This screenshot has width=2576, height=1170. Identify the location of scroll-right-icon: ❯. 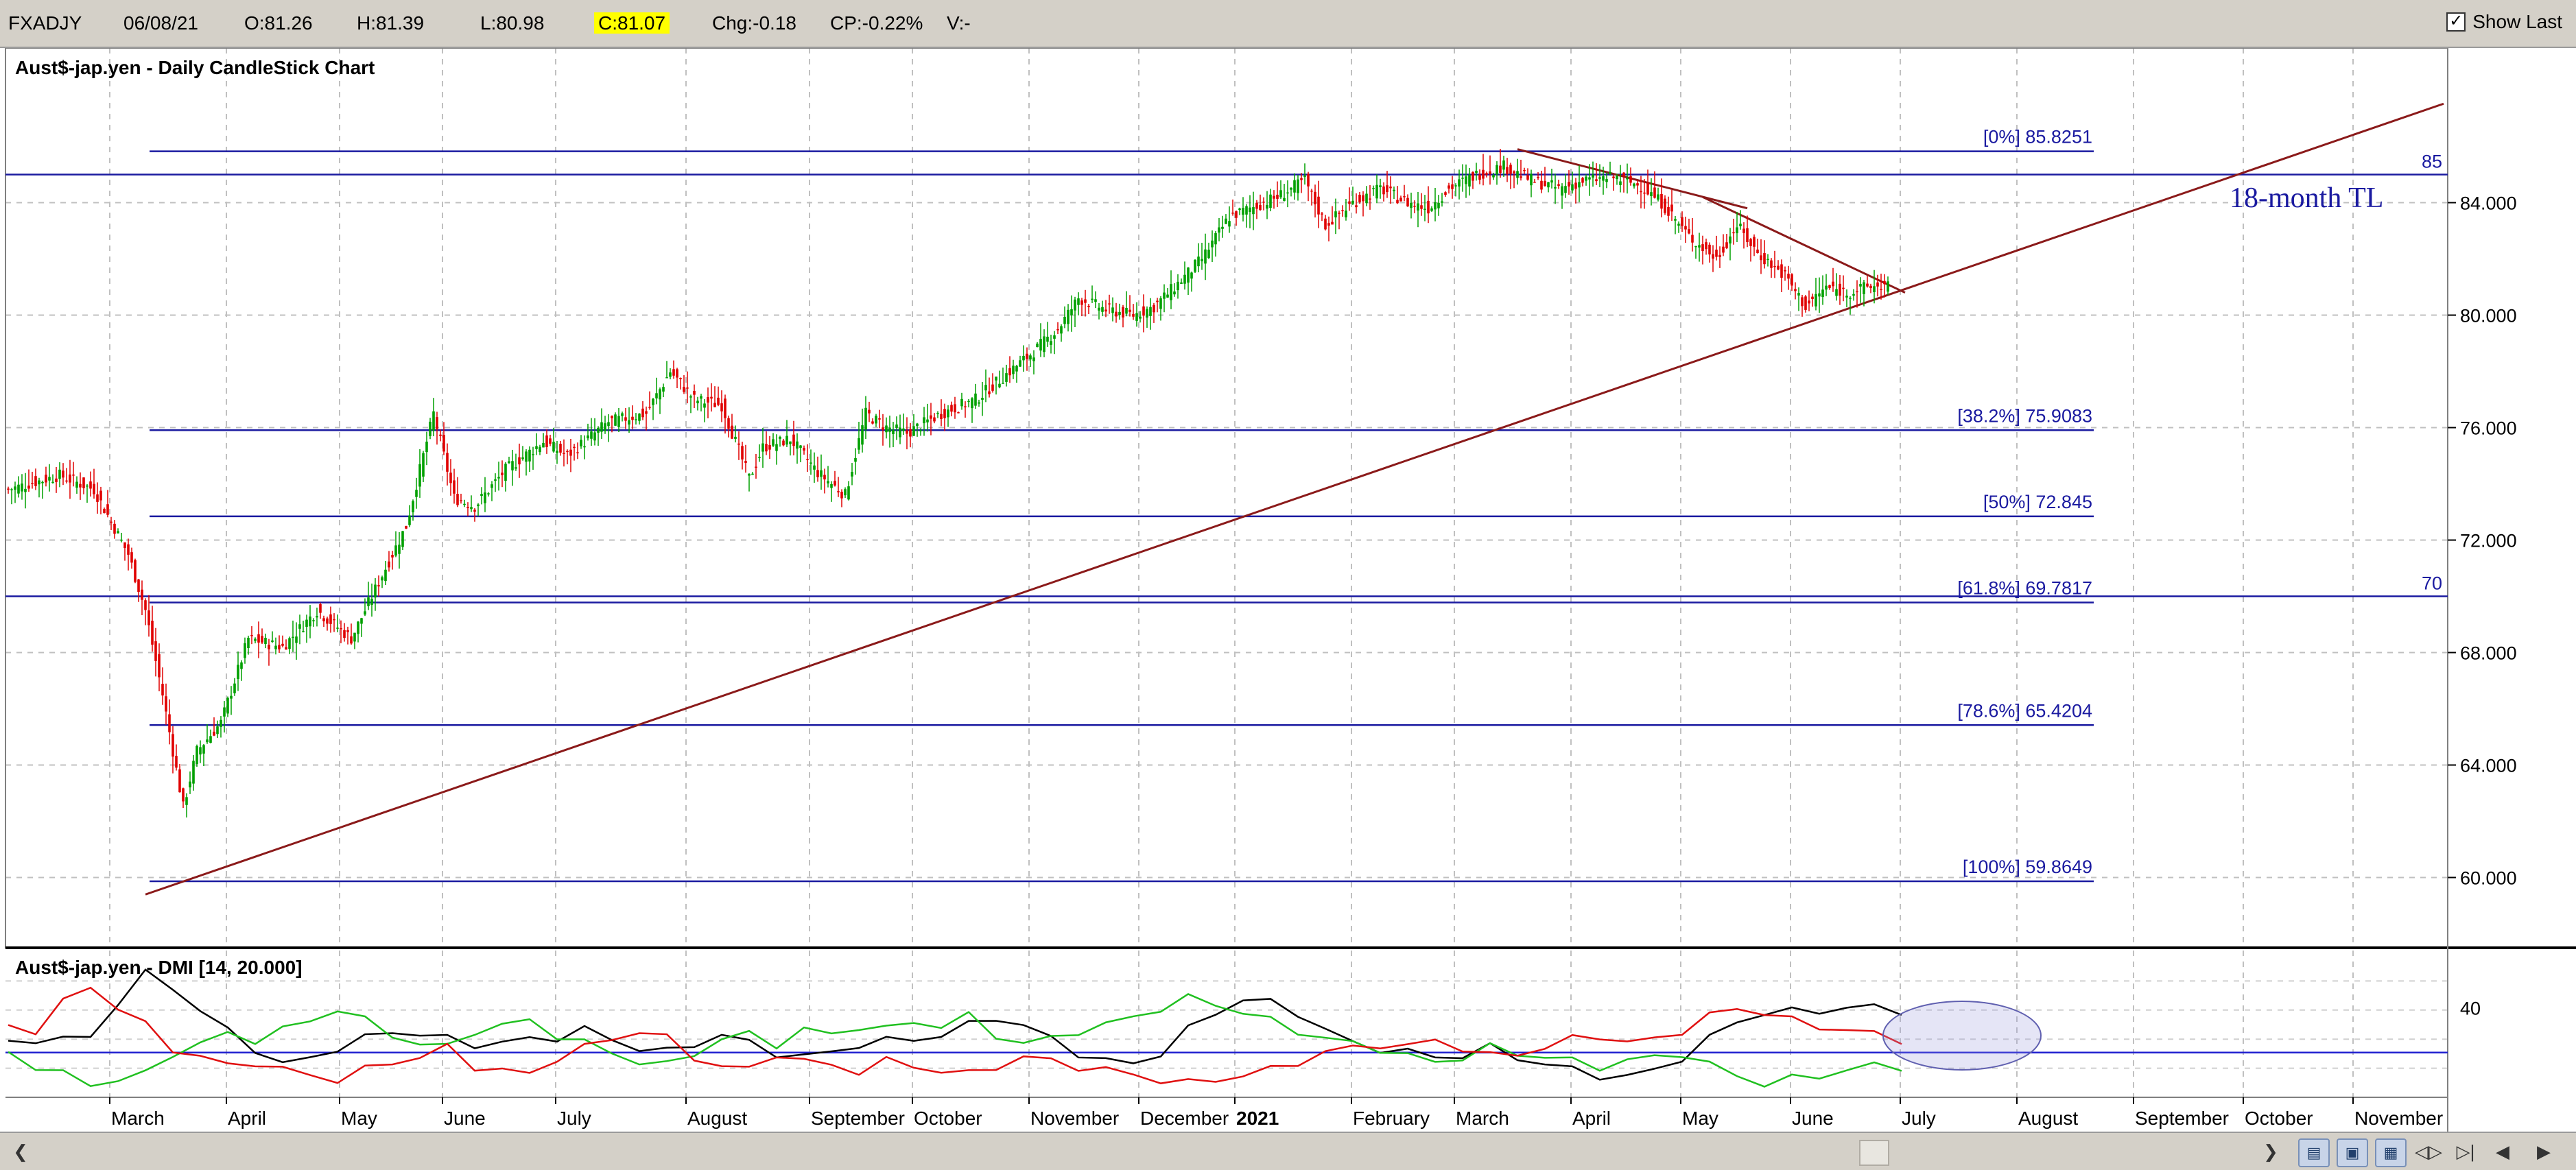
(2270, 1151).